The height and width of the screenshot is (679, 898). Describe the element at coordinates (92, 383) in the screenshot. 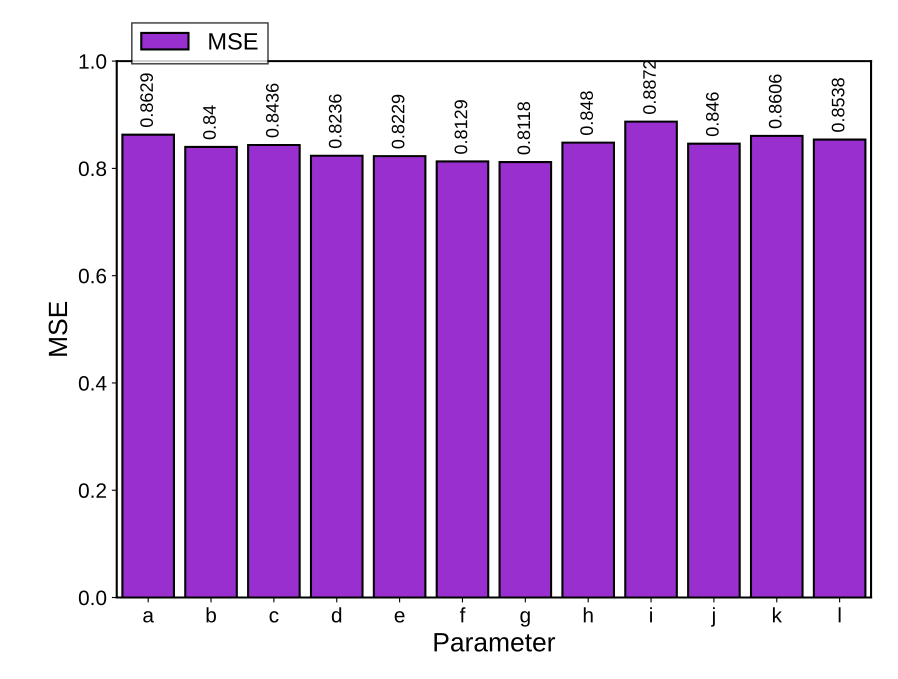

I see `y-tick-label: 0.4` at that location.